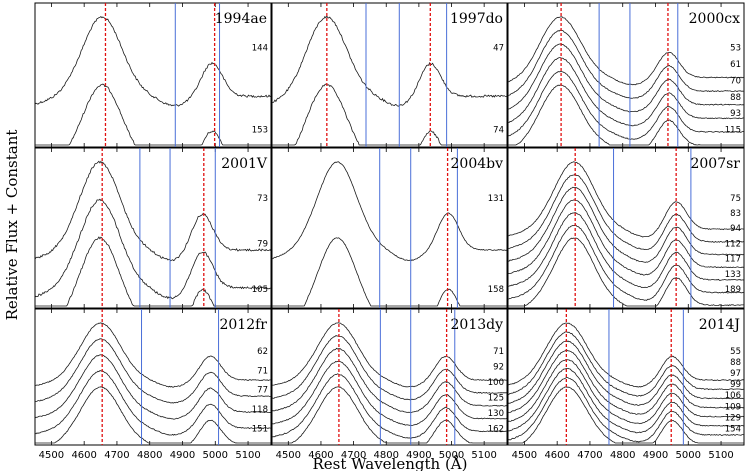  Describe the element at coordinates (260, 290) in the screenshot. I see `epoch-label: 105` at that location.